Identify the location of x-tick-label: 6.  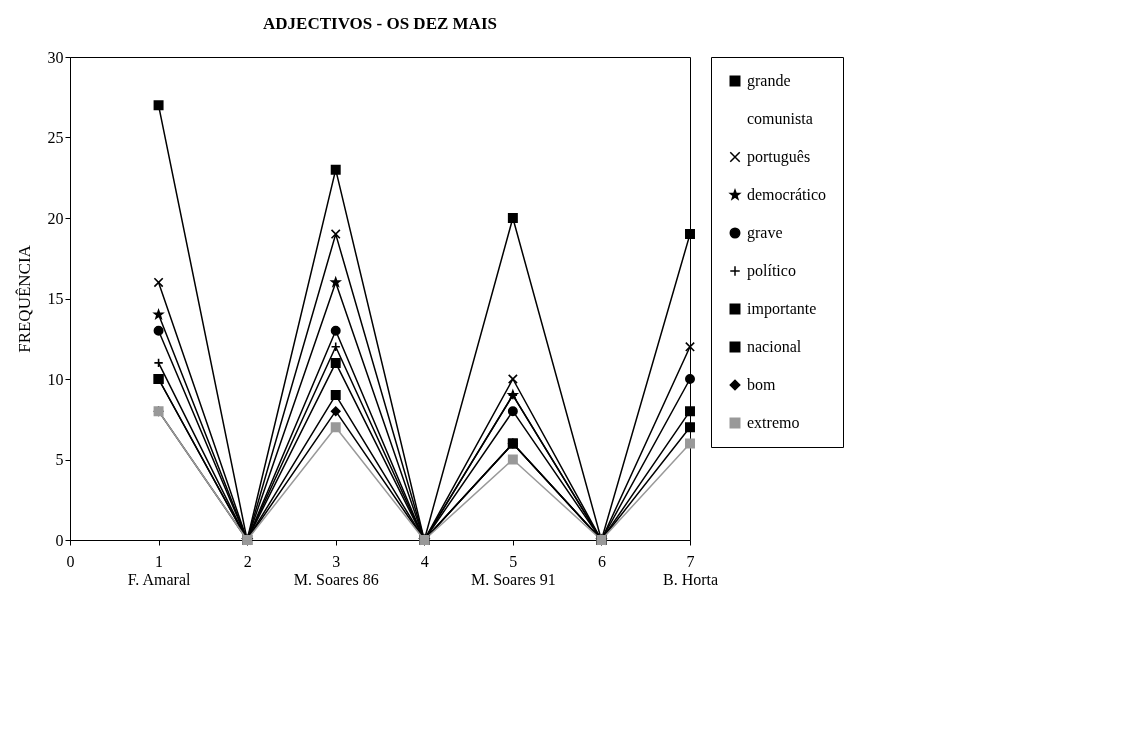
(601, 561).